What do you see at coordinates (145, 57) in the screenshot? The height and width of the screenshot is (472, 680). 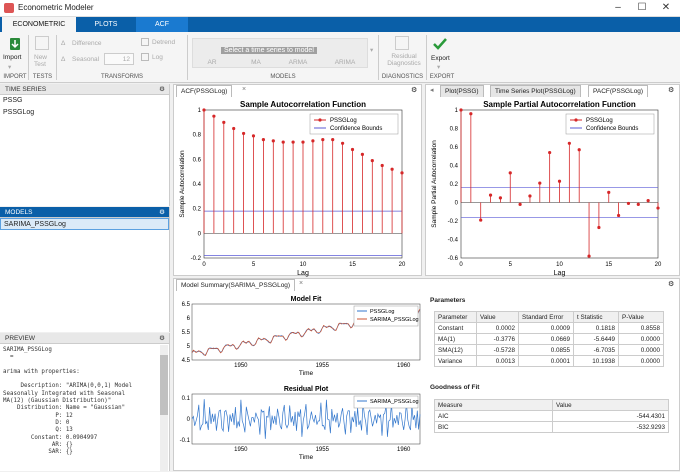 I see `log-icon` at bounding box center [145, 57].